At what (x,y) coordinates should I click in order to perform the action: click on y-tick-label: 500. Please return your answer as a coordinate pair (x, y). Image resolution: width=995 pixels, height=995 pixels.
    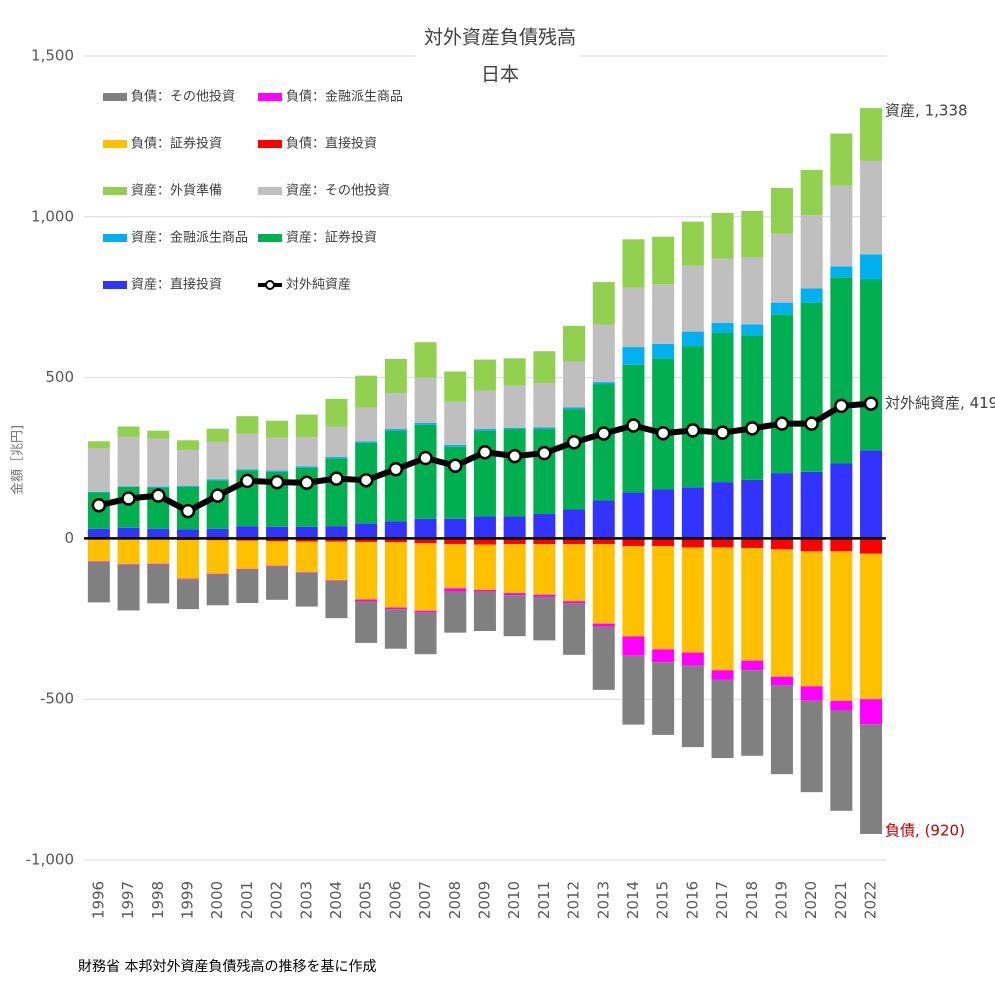
    Looking at the image, I should click on (59, 377).